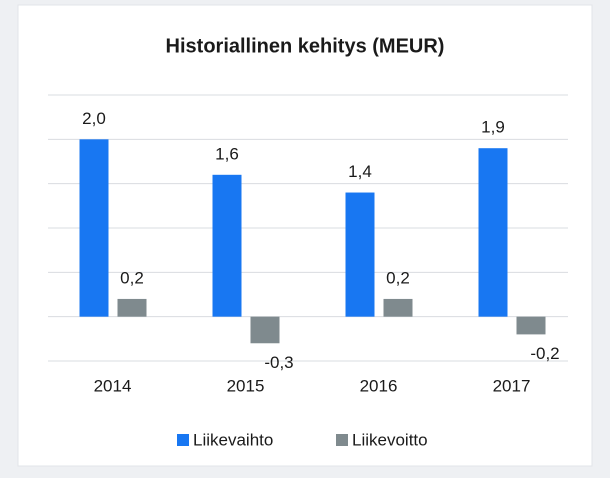 The width and height of the screenshot is (610, 478). I want to click on legend-label: Liikevoitto, so click(390, 439).